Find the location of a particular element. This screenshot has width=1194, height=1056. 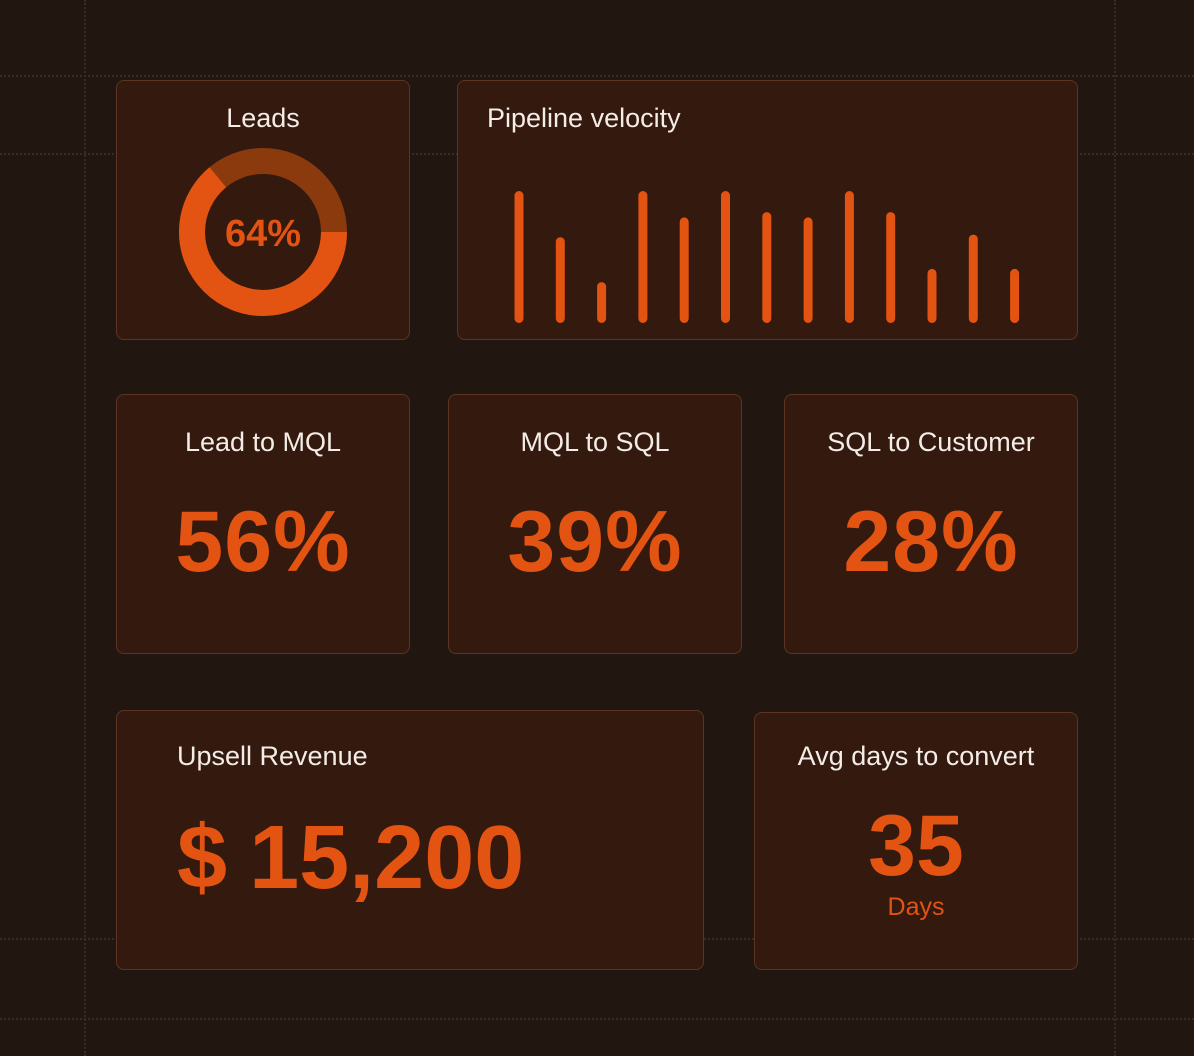

pipeline-velocity-bar-chart is located at coordinates (767, 257).